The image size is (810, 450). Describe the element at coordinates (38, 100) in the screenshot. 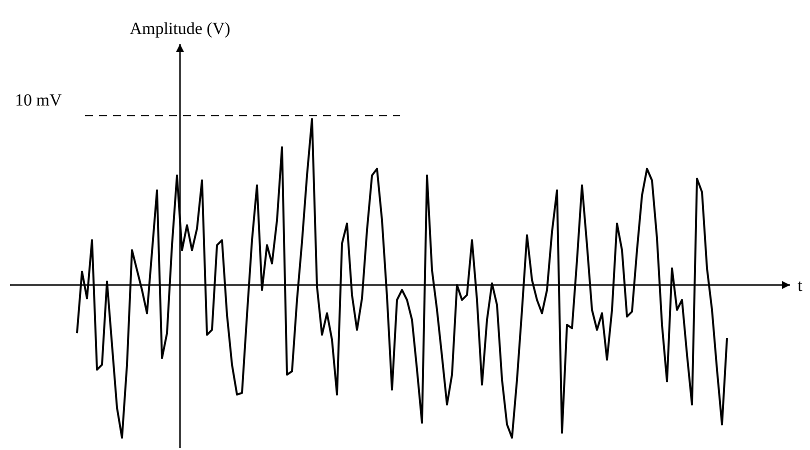

I see `ref-line-label: 10 mV` at that location.